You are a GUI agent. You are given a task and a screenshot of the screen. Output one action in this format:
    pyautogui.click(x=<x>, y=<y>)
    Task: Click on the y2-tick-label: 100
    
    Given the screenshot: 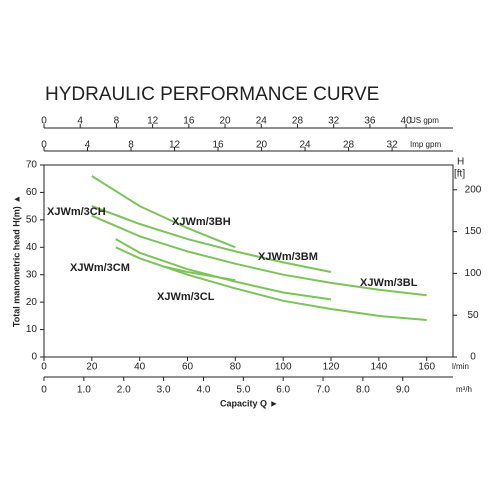 What is the action you would take?
    pyautogui.click(x=473, y=273)
    